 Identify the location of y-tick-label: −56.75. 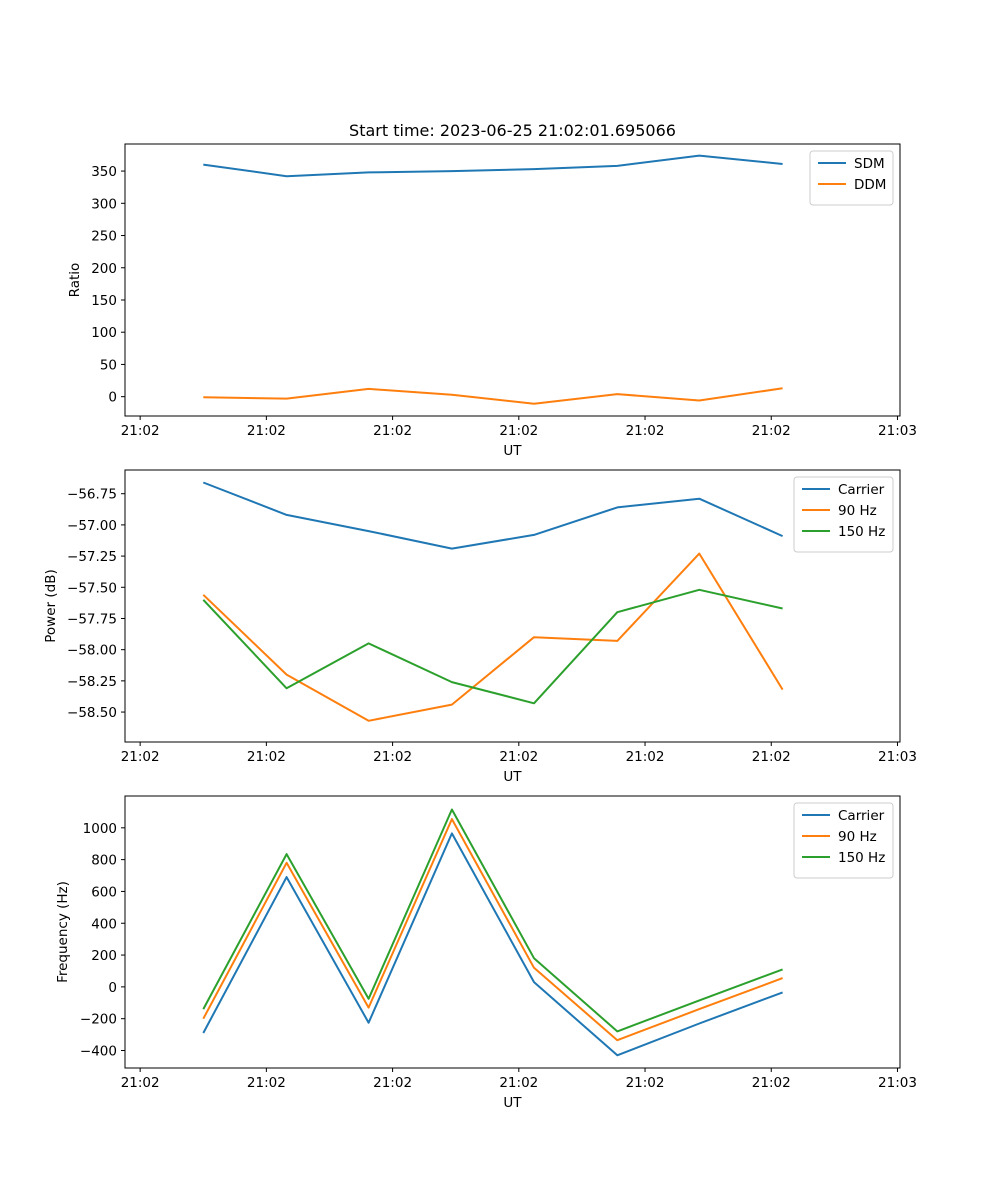
(92, 495).